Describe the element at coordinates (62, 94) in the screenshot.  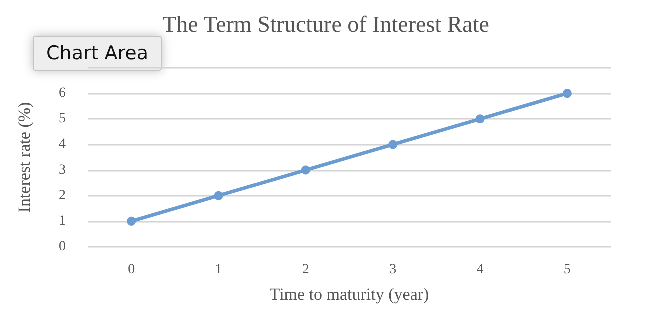
I see `y-tick-label: 6` at that location.